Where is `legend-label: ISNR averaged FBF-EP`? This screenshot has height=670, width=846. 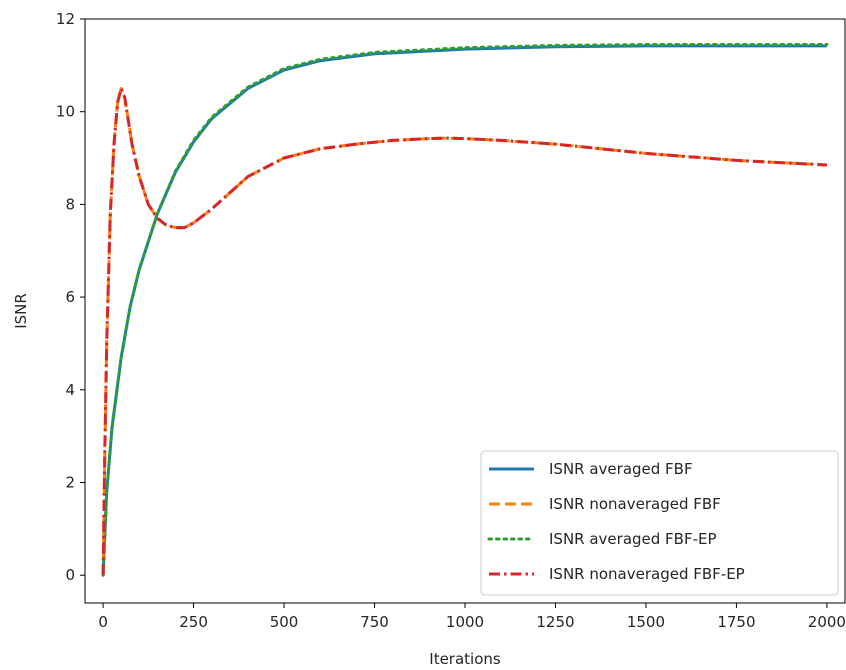
legend-label: ISNR averaged FBF-EP is located at coordinates (633, 539).